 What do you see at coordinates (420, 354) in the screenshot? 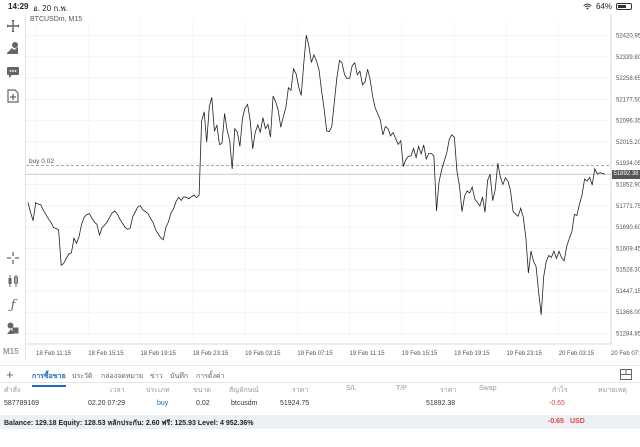
I see `x-tick-label: 19 Feb 15:15` at bounding box center [420, 354].